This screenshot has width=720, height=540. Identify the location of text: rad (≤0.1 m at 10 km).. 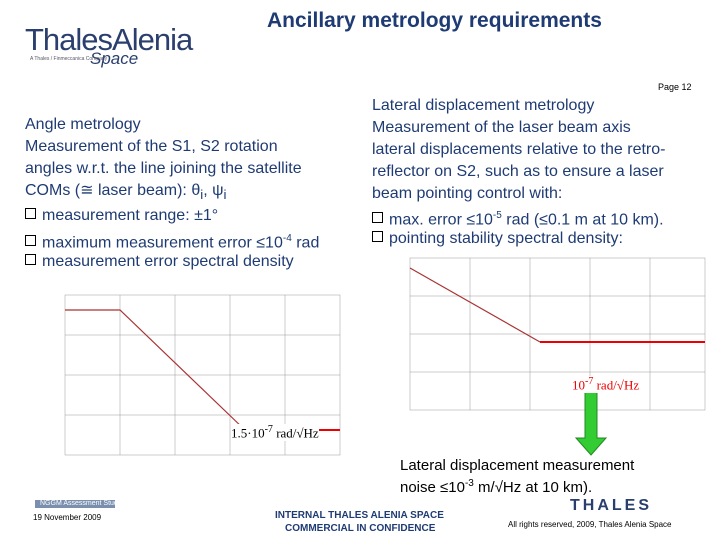
(582, 220).